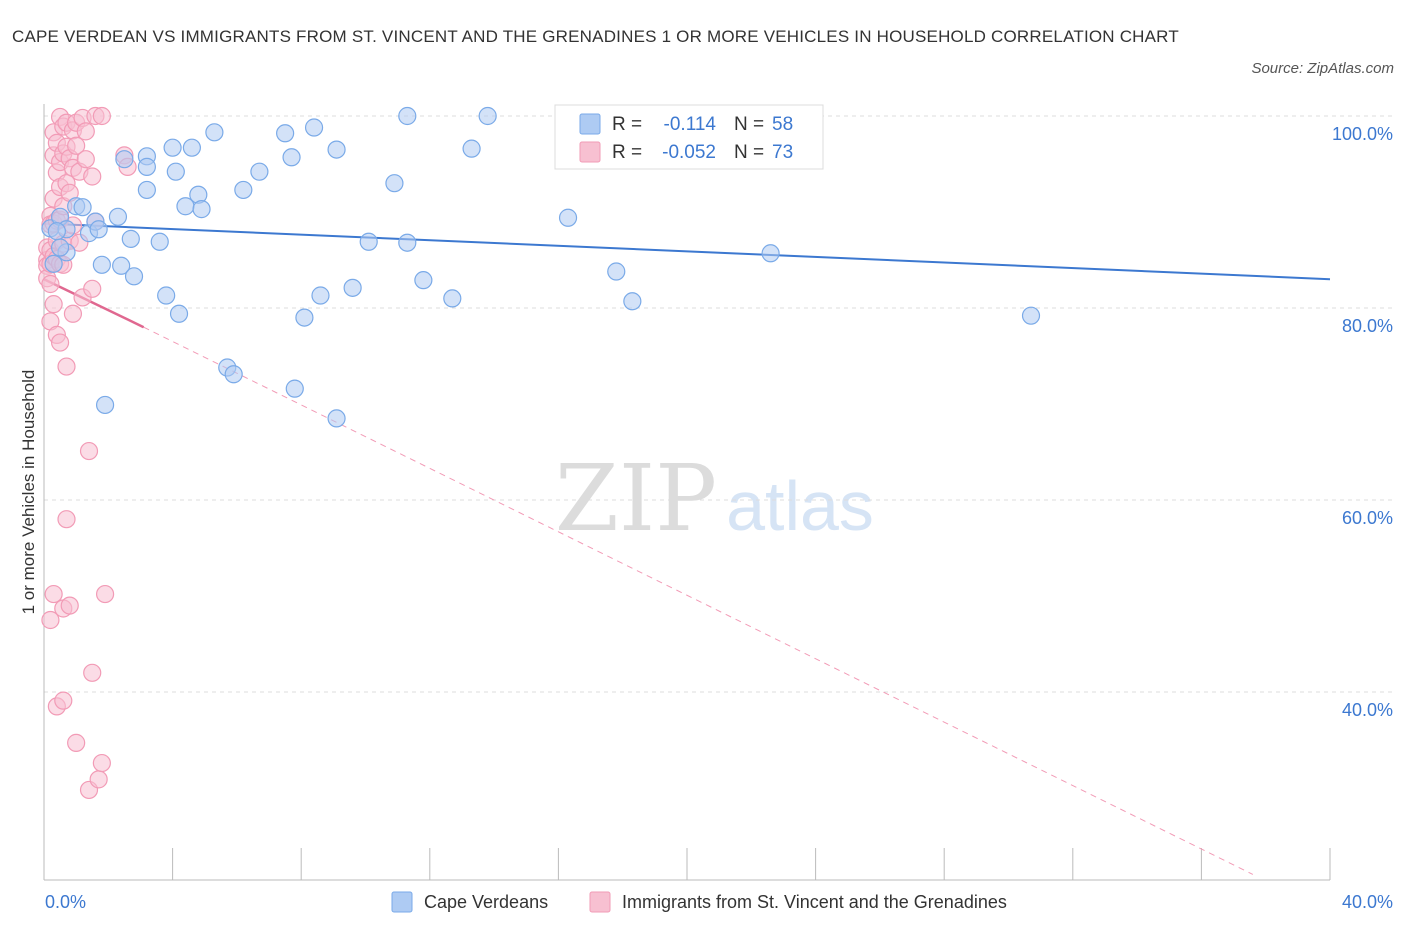  What do you see at coordinates (782, 152) in the screenshot?
I see `stats-n-value-2: 73` at bounding box center [782, 152].